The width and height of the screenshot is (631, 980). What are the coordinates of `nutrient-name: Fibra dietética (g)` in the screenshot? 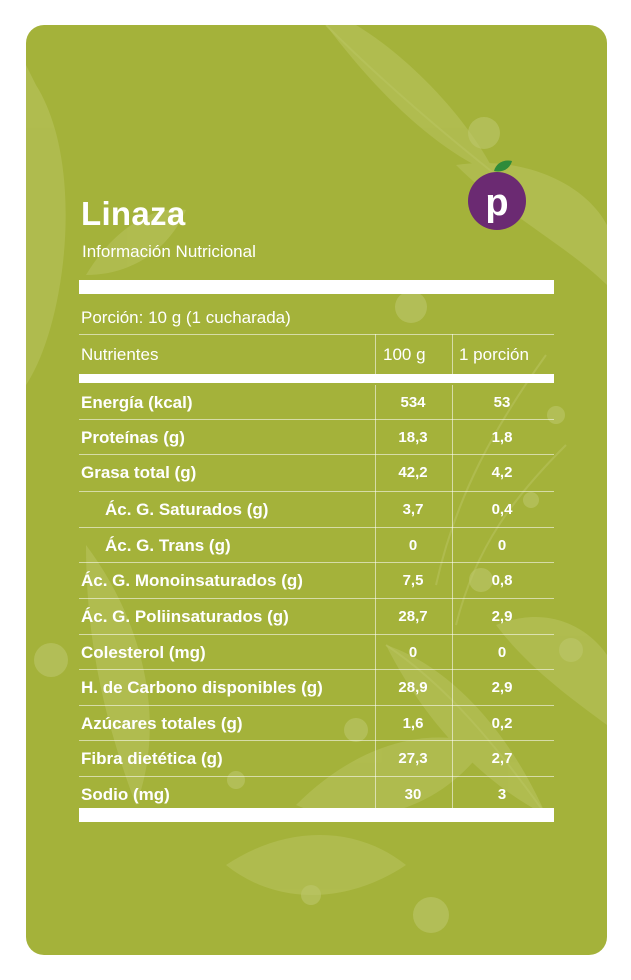 It's located at (152, 758).